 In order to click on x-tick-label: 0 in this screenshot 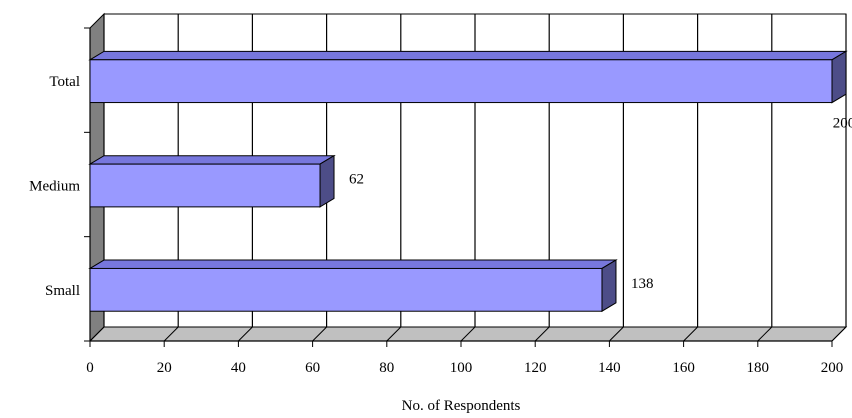, I will do `click(90, 368)`.